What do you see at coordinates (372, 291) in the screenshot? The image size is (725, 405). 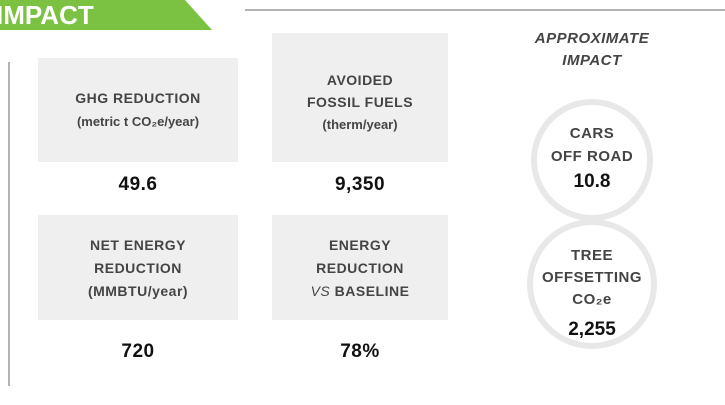 I see `word: BASELINE` at bounding box center [372, 291].